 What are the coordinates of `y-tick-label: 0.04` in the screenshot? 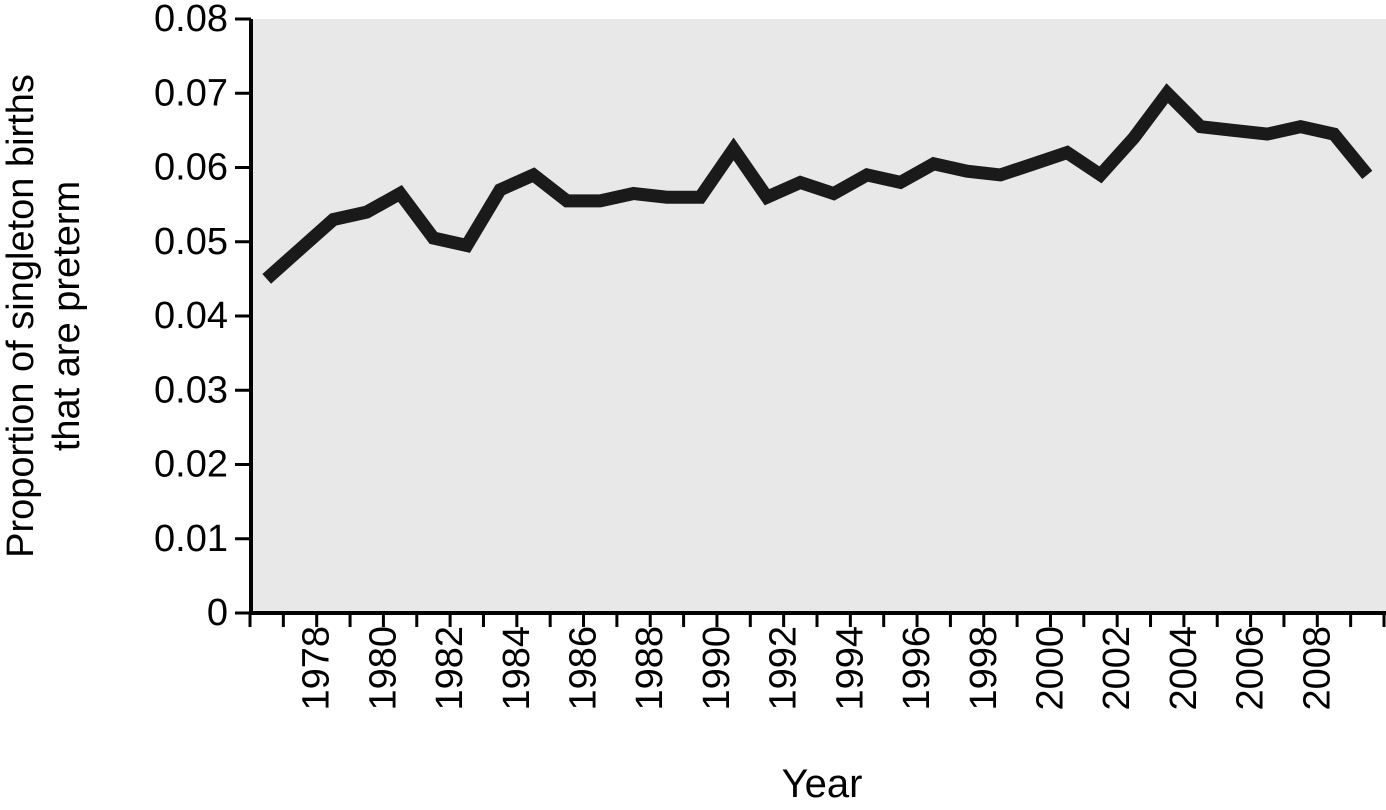 It's located at (191, 316).